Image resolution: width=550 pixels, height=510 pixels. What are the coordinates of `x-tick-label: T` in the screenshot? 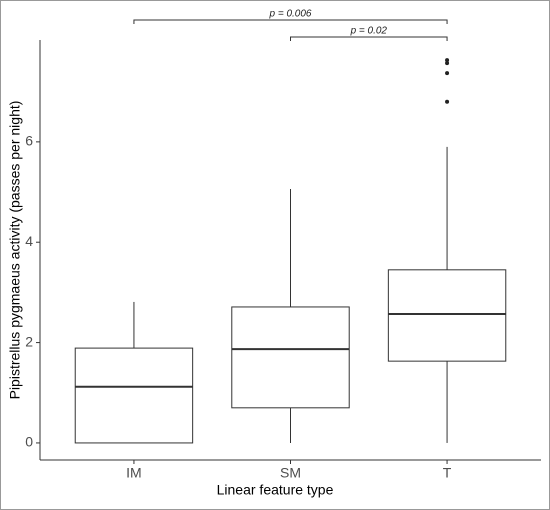 It's located at (447, 473).